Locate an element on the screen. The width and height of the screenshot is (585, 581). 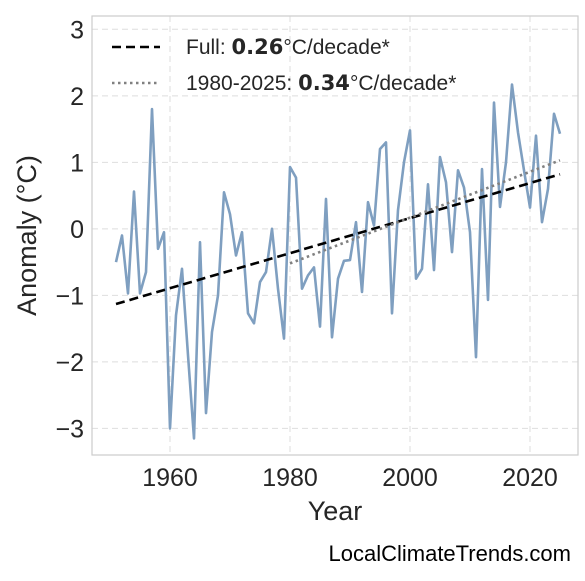
source-credit: LocalClimateTrends.com is located at coordinates (450, 553).